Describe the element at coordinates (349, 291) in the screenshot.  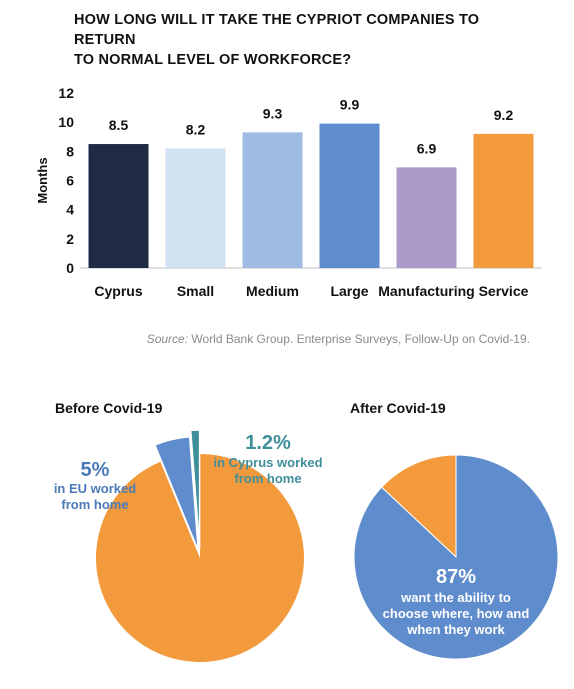
I see `x-tick-label: Large` at that location.